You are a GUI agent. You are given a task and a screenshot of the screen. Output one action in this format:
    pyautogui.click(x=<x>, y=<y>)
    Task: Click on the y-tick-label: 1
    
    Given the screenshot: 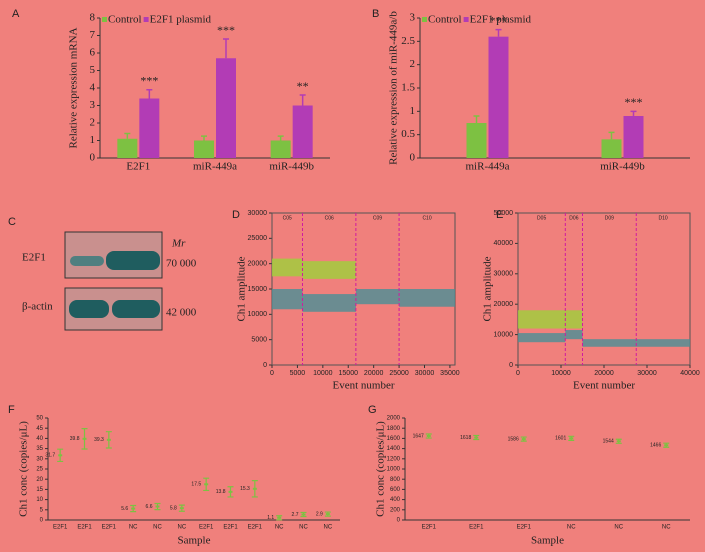 What is the action you would take?
    pyautogui.click(x=93, y=140)
    